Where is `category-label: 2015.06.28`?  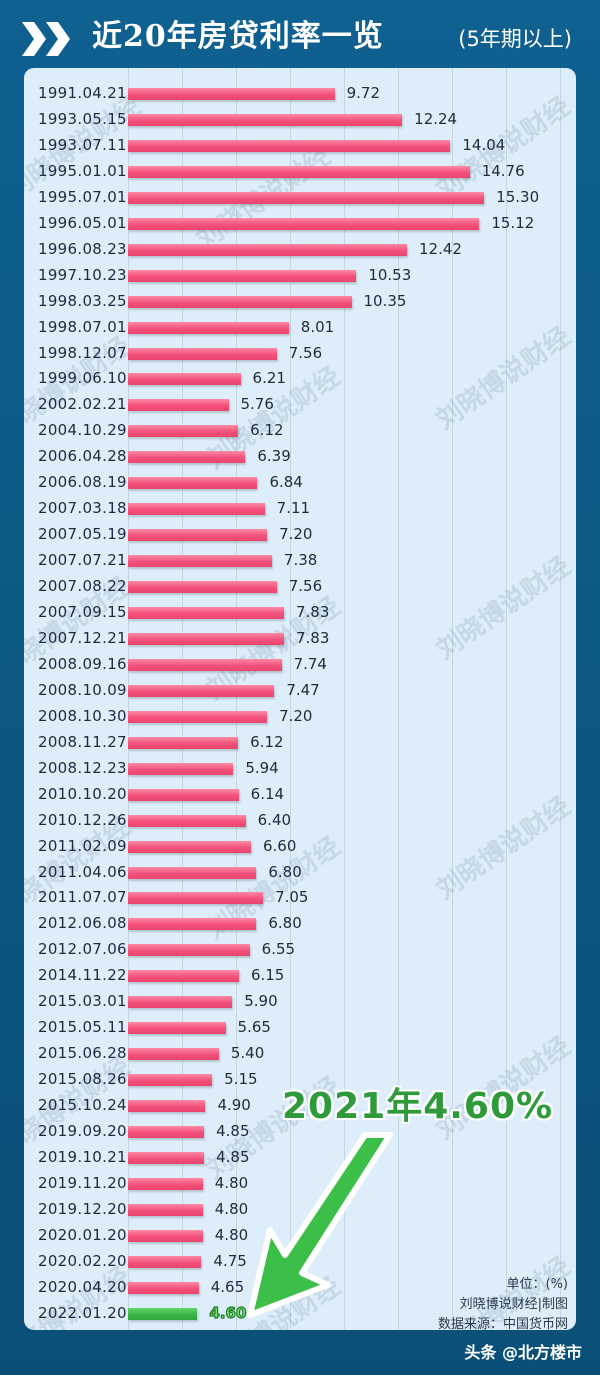
category-label: 2015.06.28 is located at coordinates (82, 1053).